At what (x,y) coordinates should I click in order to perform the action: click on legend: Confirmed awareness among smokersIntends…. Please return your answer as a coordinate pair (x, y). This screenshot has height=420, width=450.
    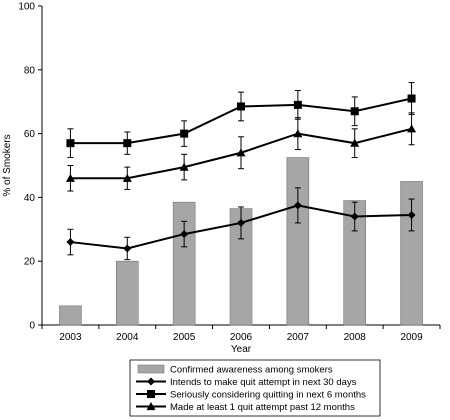
    Looking at the image, I should click on (255, 388).